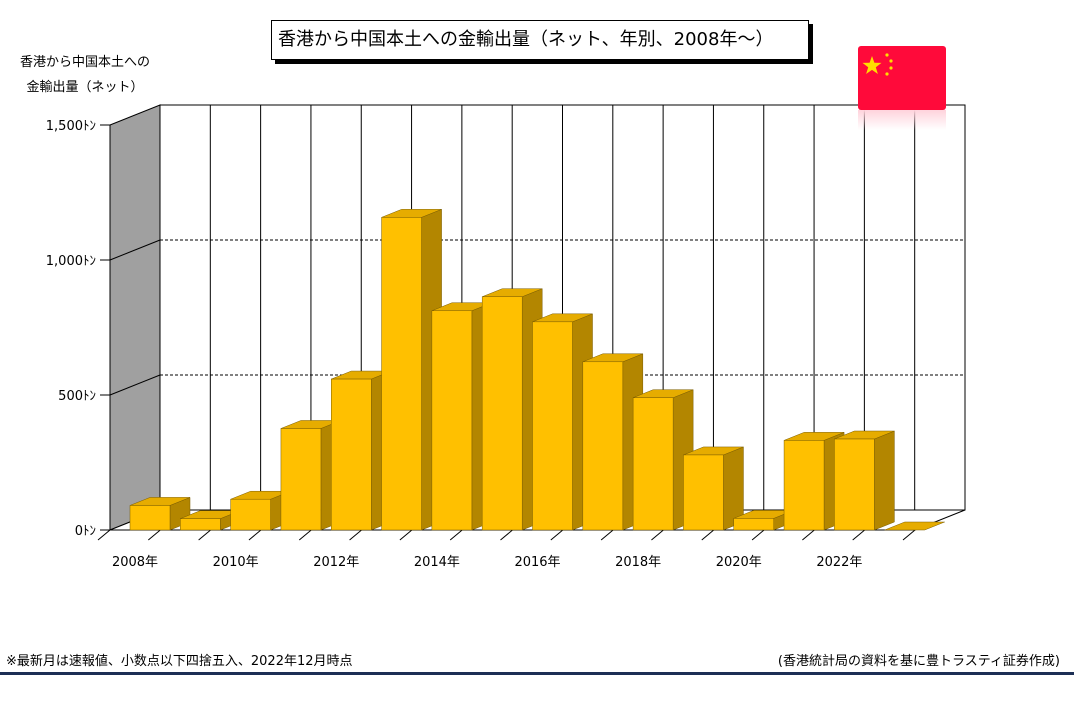 The height and width of the screenshot is (707, 1074). Describe the element at coordinates (85, 531) in the screenshot. I see `y-tick-label: 0ﾄﾝ` at that location.